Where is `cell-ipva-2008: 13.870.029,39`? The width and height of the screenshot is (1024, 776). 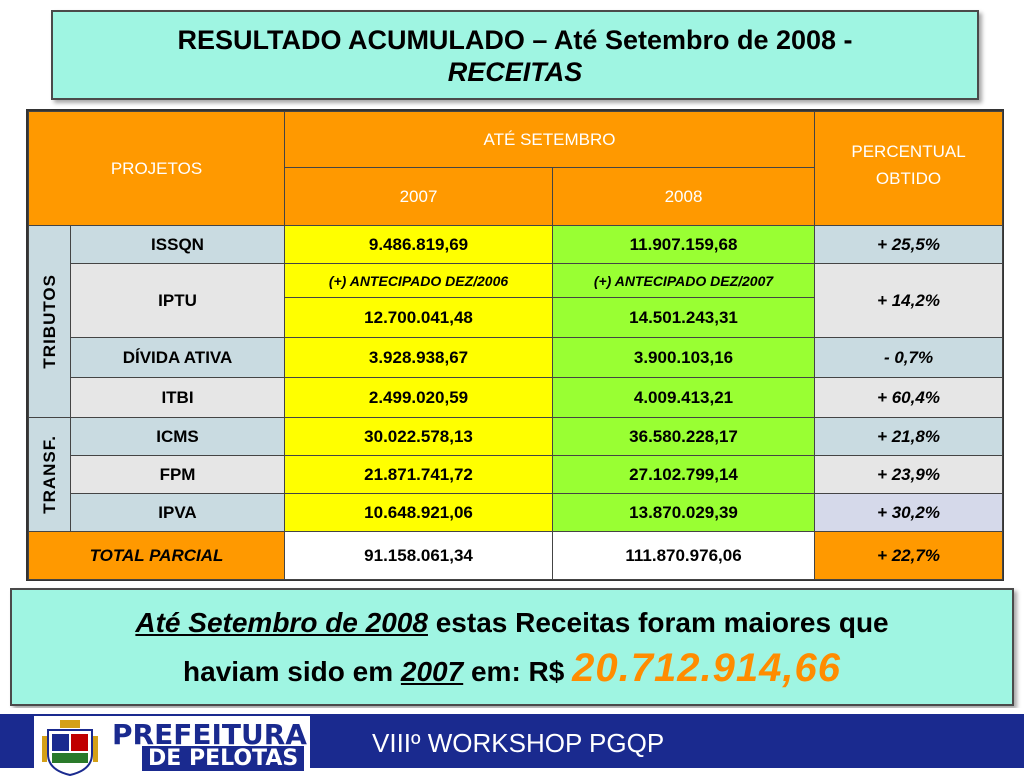 cell-ipva-2008: 13.870.029,39 is located at coordinates (684, 512).